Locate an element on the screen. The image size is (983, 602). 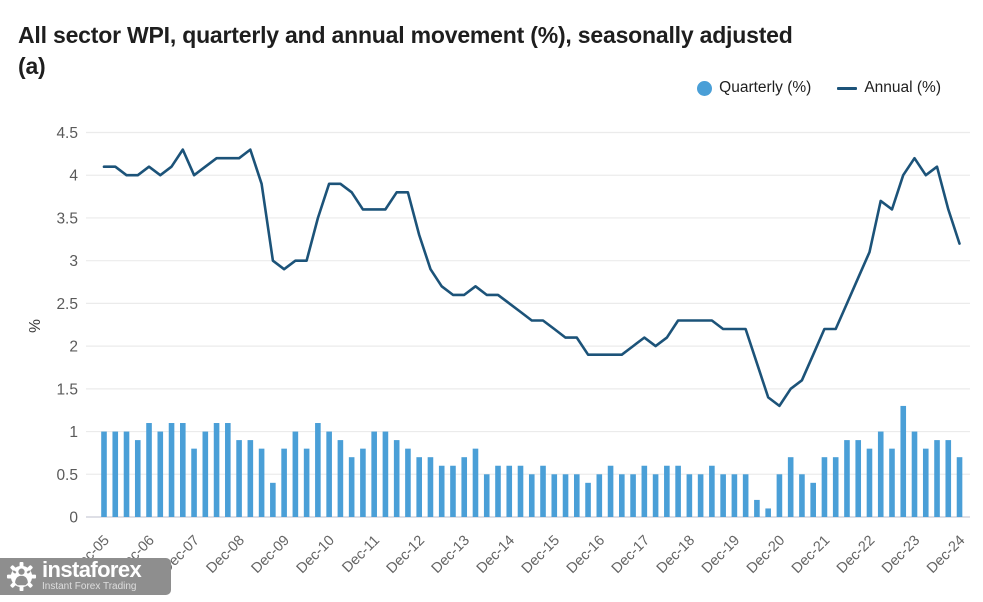
y-axis-label: % is located at coordinates (35, 326).